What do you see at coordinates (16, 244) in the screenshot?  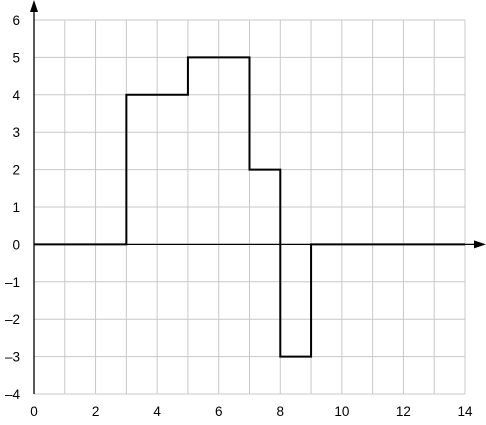 I see `y-tick-label: 0` at bounding box center [16, 244].